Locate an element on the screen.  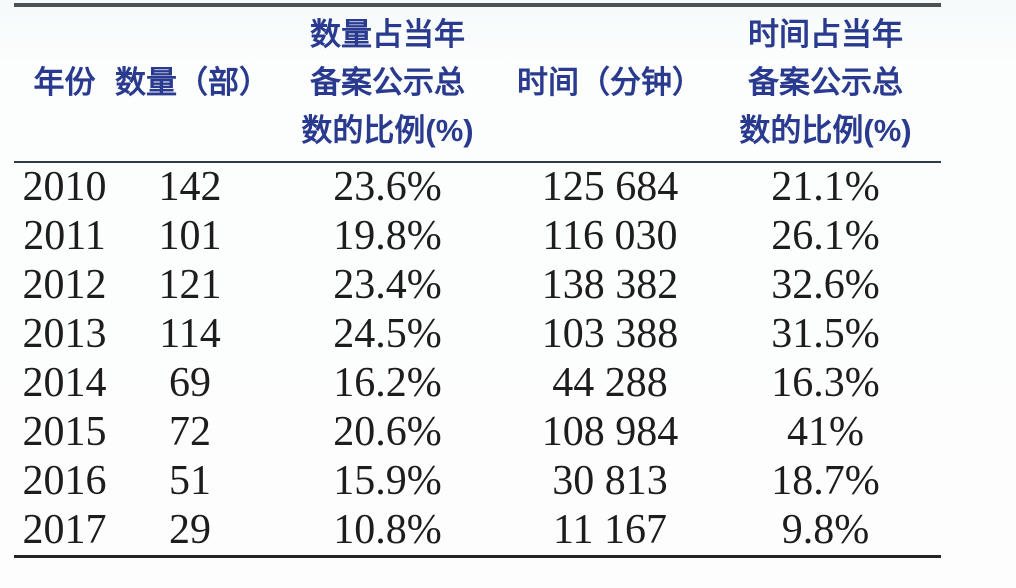
header-quantity-label: 数量（部） is located at coordinates (192, 82).